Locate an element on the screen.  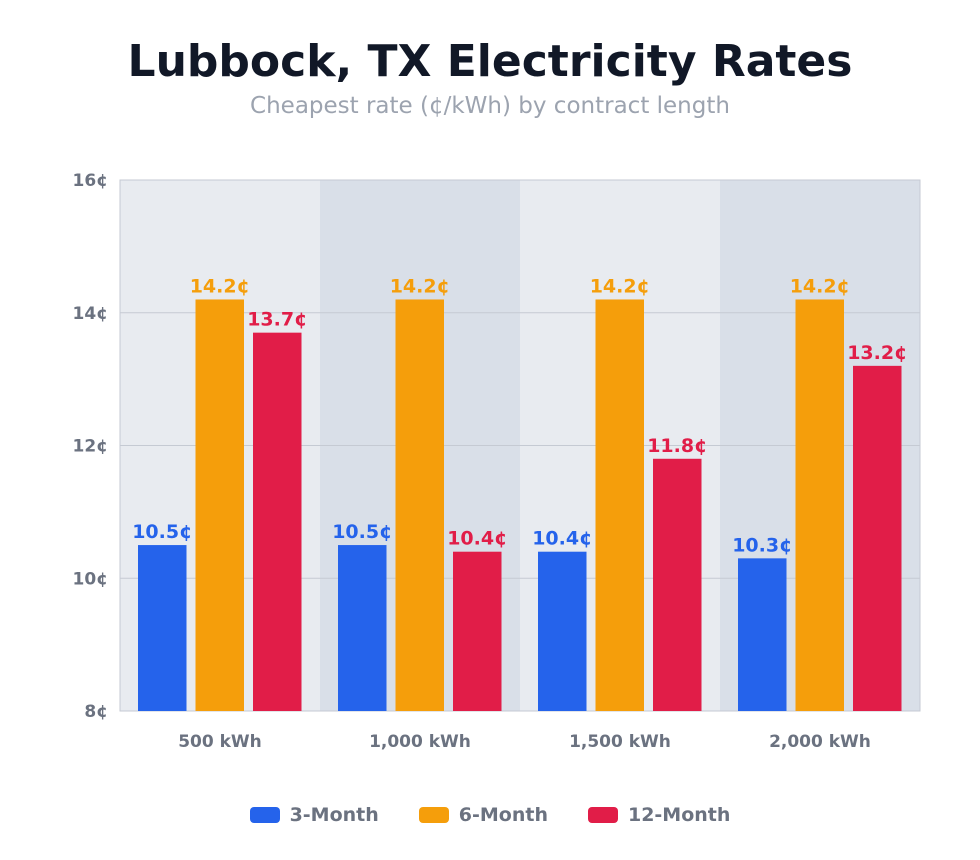
chart-title: Lubbock, TX Electricity Rates is located at coordinates (490, 61).